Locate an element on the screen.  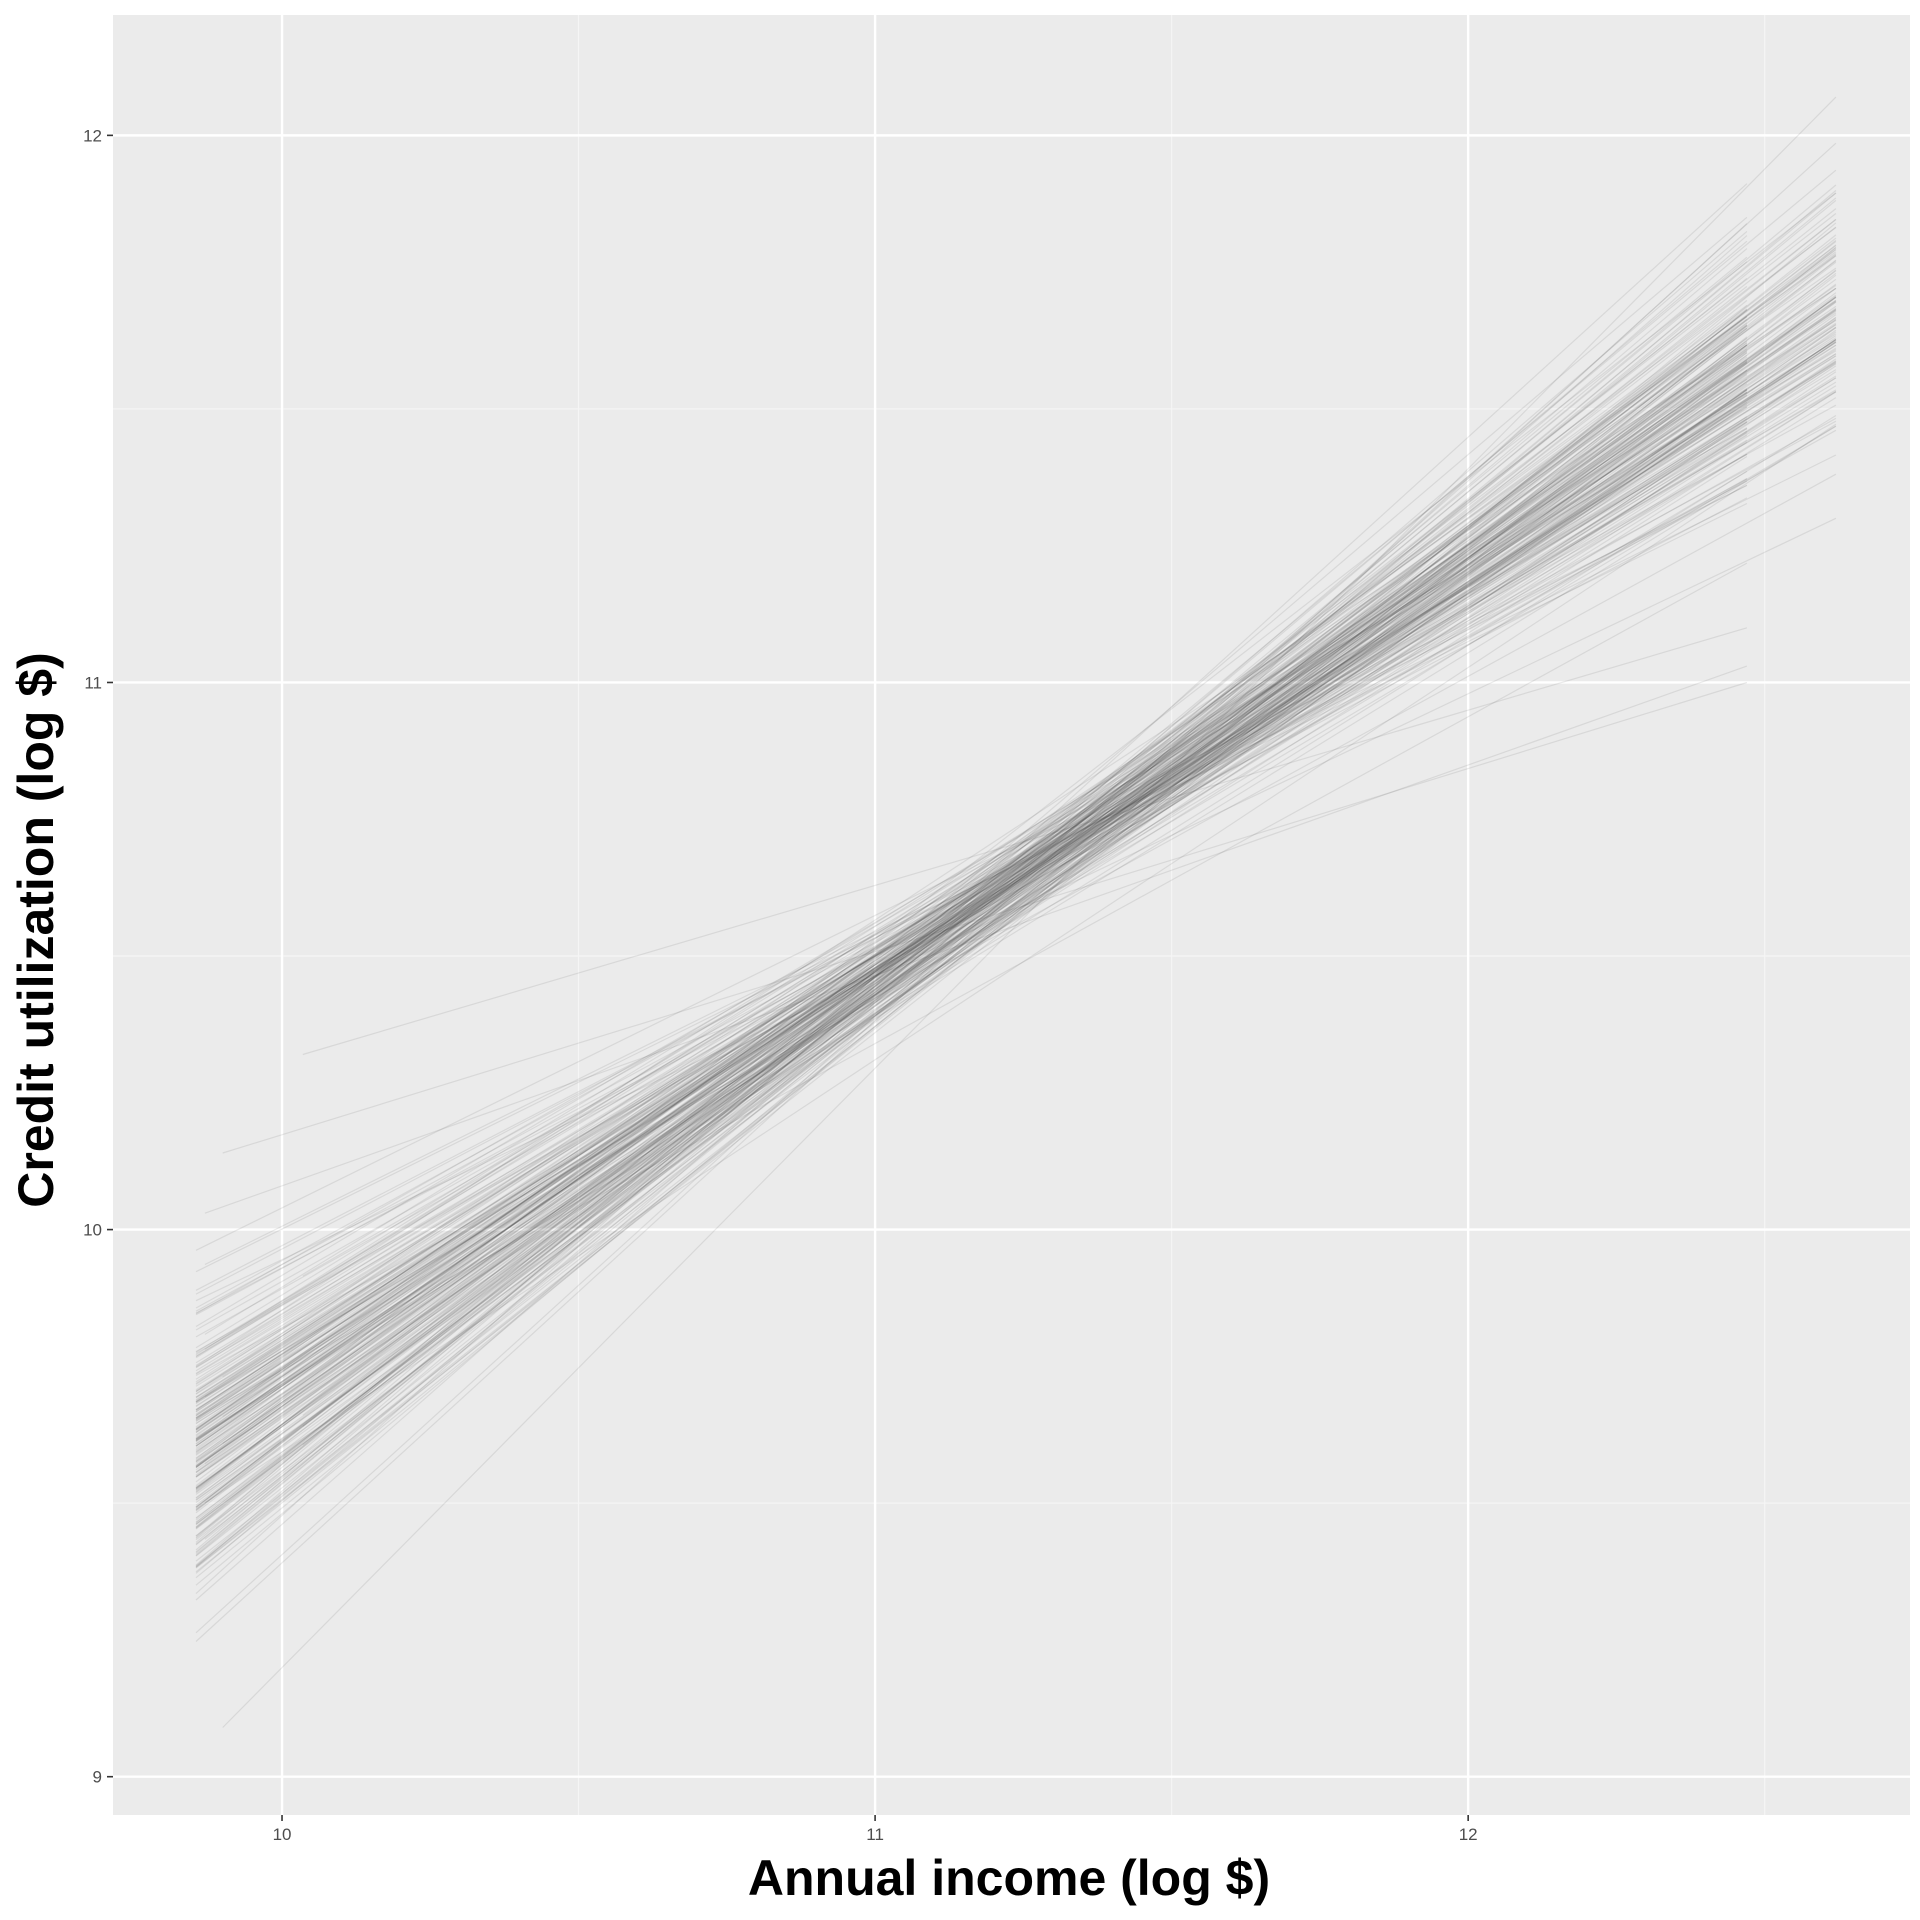
y-tick-label: 10 is located at coordinates (92, 1230).